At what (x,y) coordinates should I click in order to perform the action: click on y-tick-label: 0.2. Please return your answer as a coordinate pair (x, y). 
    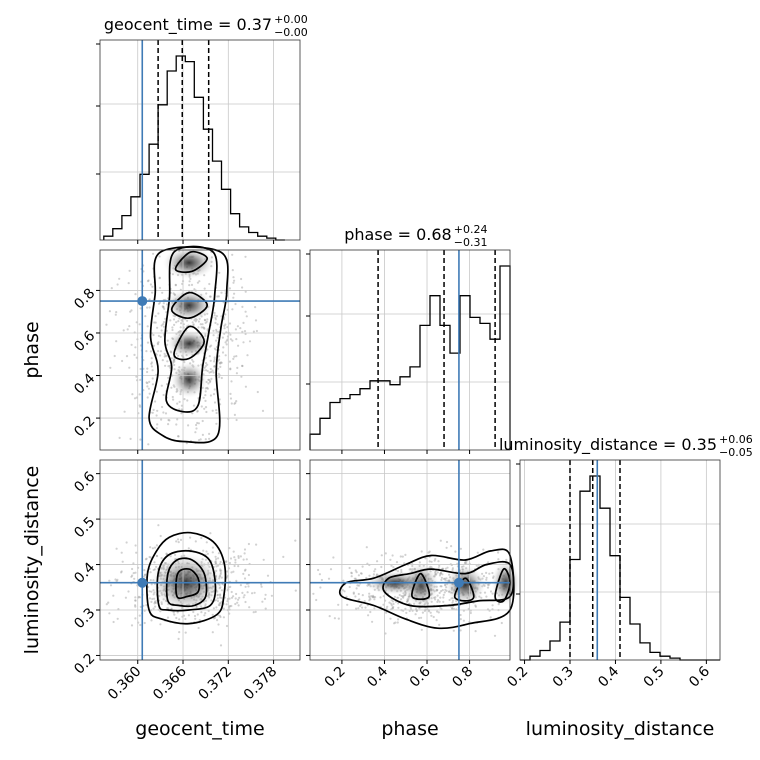
    Looking at the image, I should click on (84, 664).